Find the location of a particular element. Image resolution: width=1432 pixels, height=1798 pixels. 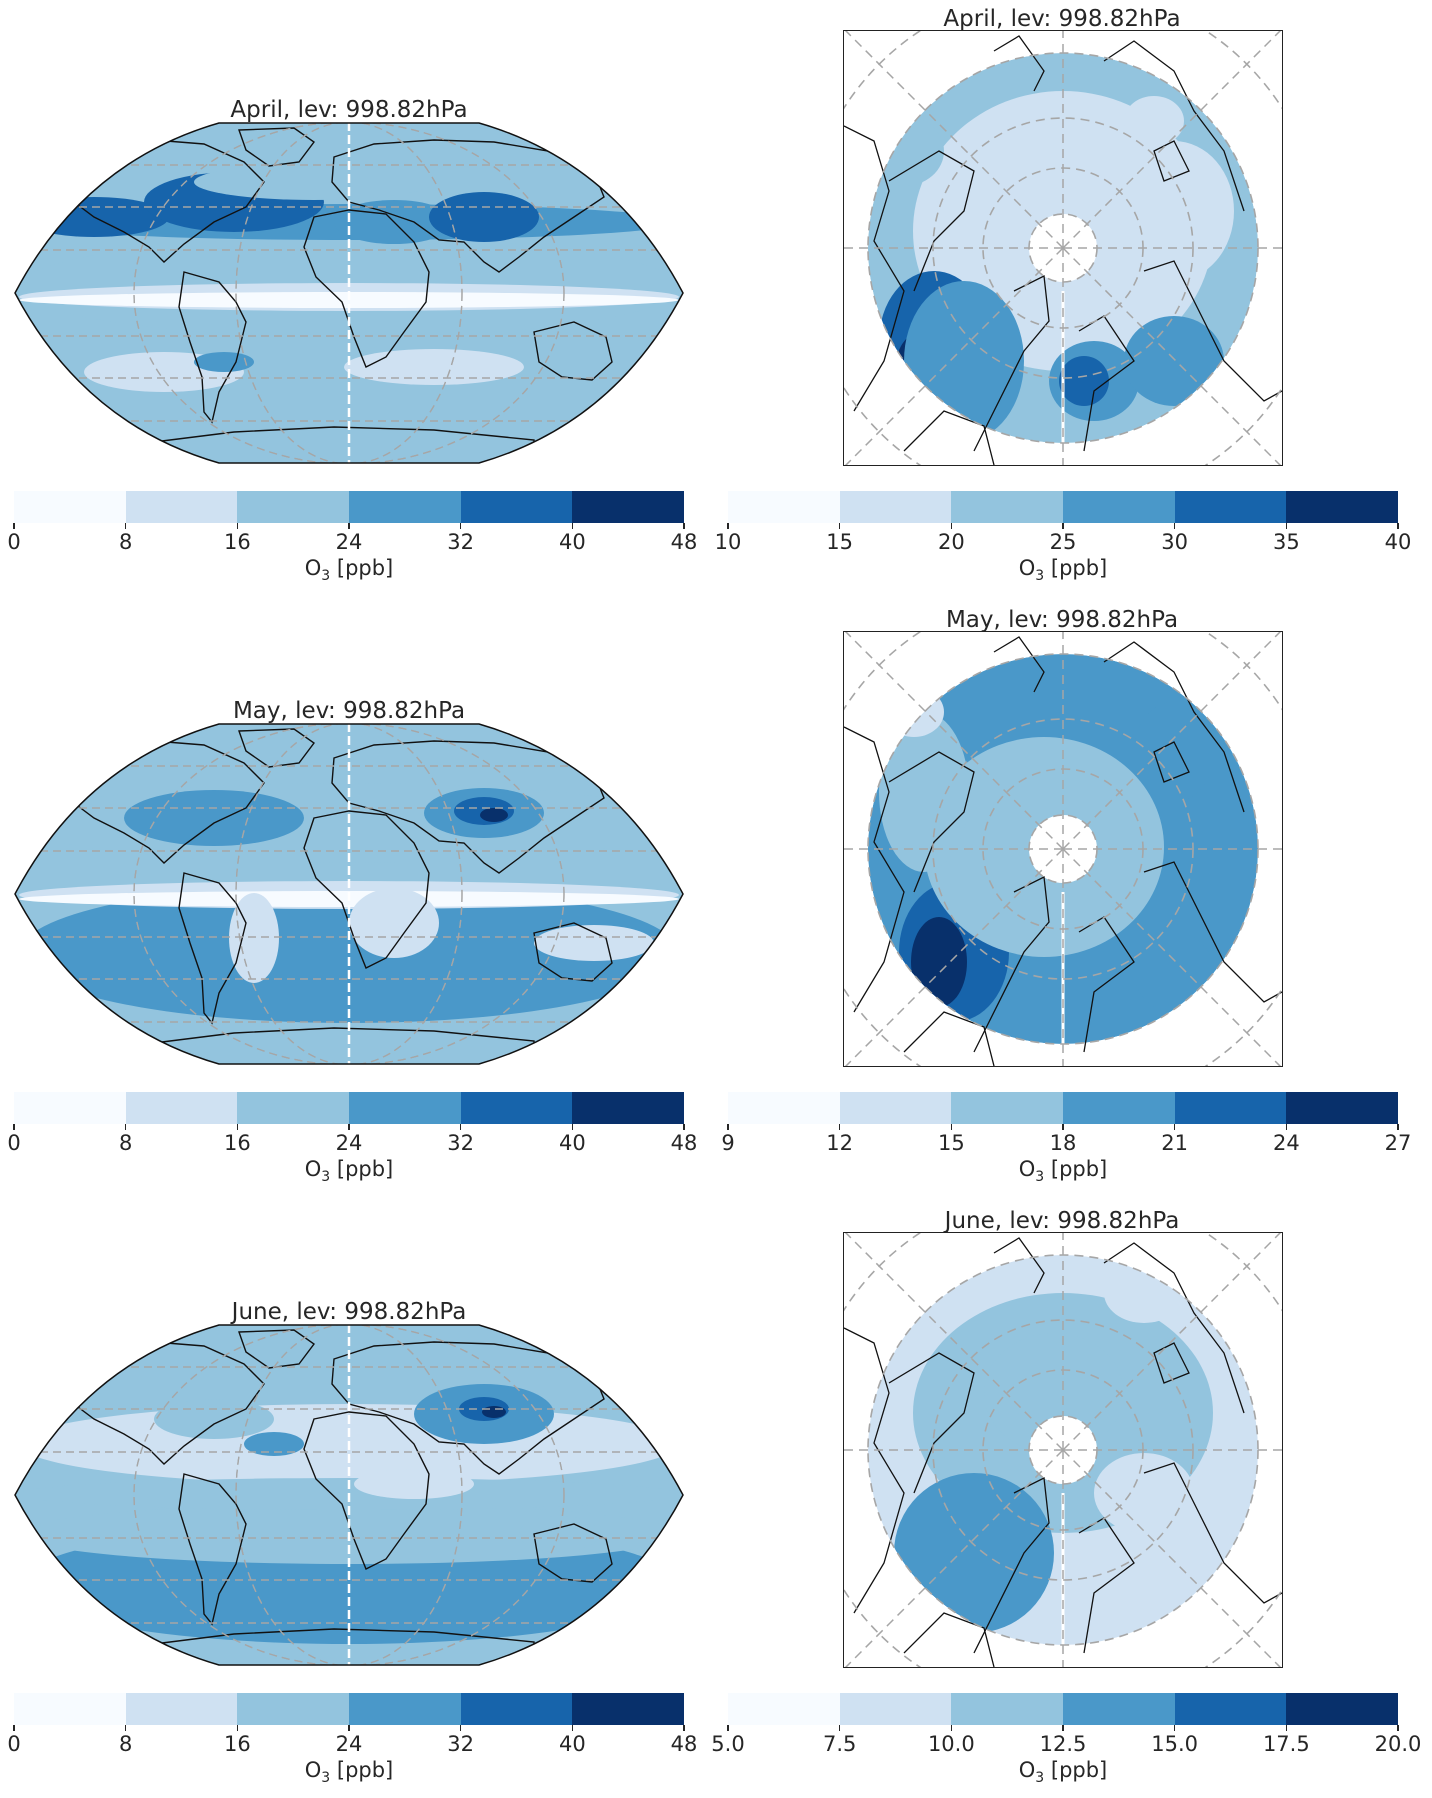

colorbar-tick-label: 15 is located at coordinates (840, 542).